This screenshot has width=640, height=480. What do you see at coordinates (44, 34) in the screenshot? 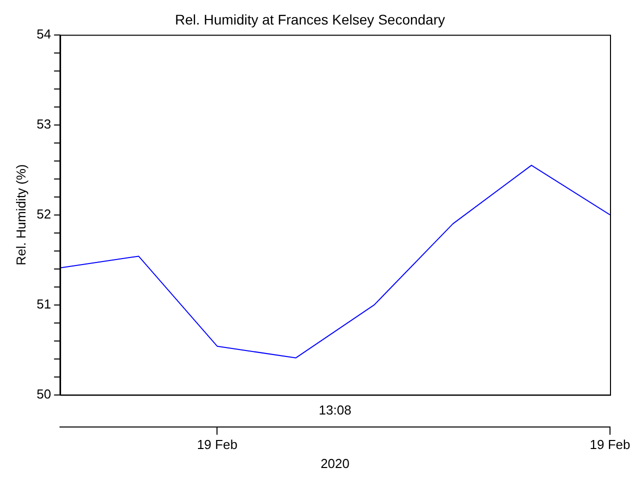
I see `y-tick-label: 54` at bounding box center [44, 34].